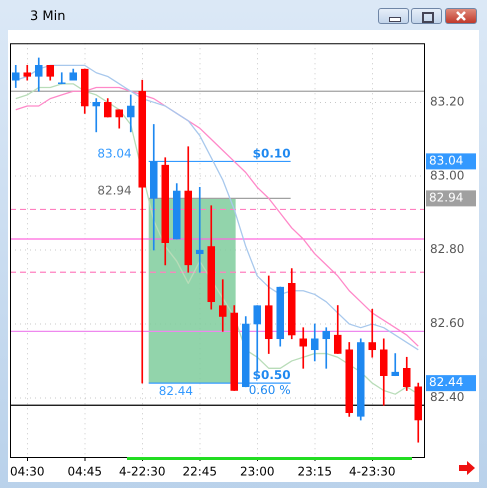  Describe the element at coordinates (269, 390) in the screenshot. I see `annotation: 0.60 %` at that location.